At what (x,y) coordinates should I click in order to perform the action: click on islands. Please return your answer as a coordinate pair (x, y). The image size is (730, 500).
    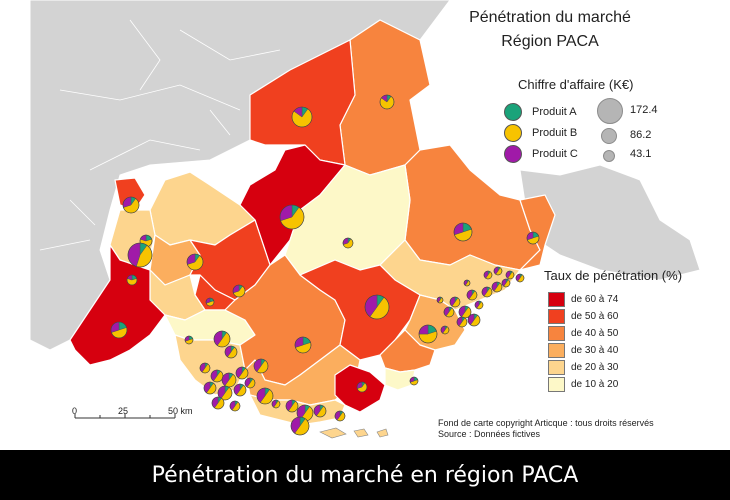
    Looking at the image, I should click on (354, 433).